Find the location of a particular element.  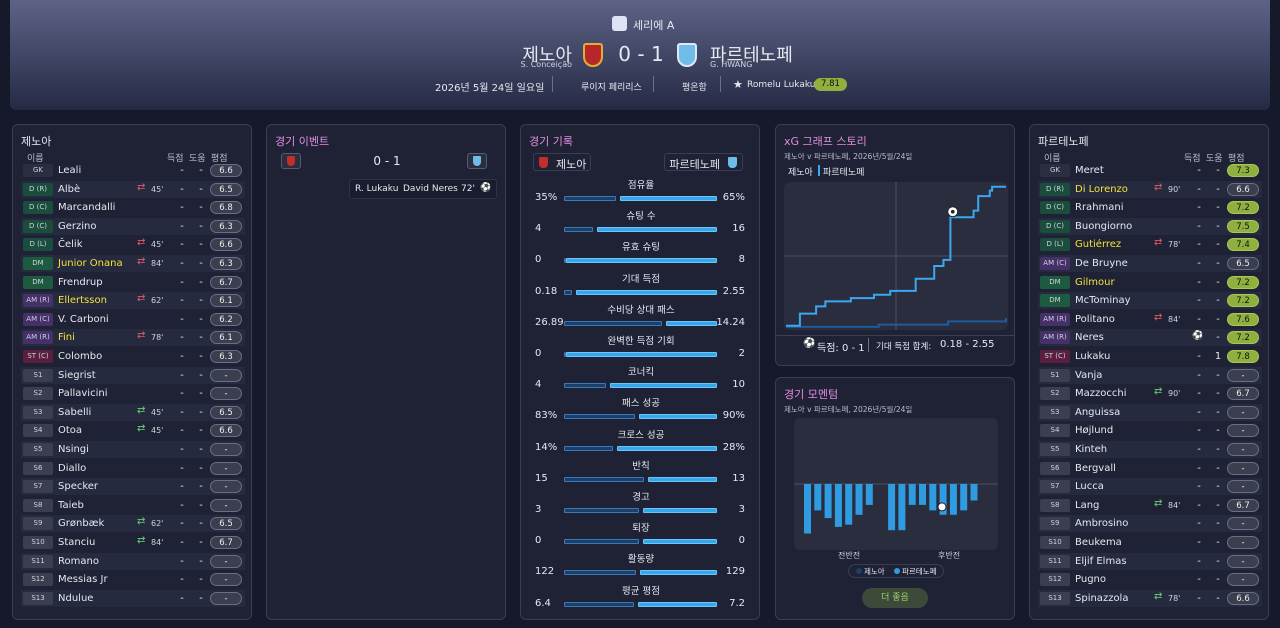

position: S12 is located at coordinates (1055, 580).